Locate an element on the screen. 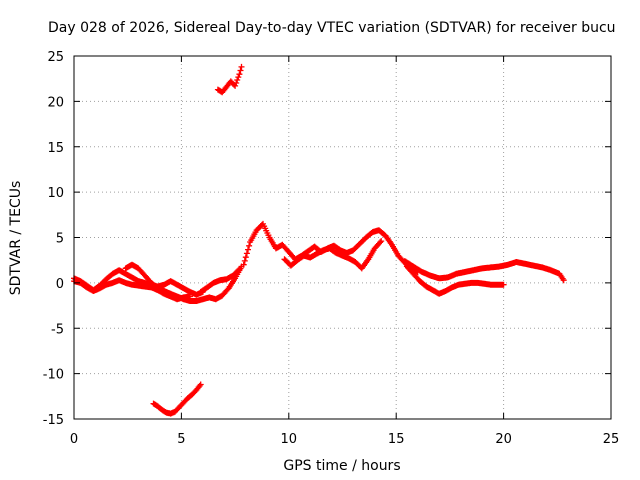 Image resolution: width=640 pixels, height=480 pixels. y-tick-label: 5 is located at coordinates (60, 239).